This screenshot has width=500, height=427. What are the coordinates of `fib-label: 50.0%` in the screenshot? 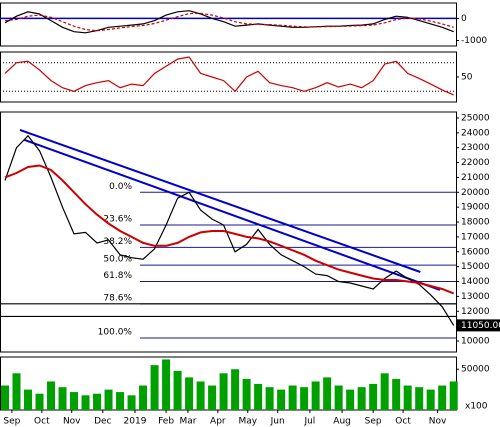 It's located at (117, 260).